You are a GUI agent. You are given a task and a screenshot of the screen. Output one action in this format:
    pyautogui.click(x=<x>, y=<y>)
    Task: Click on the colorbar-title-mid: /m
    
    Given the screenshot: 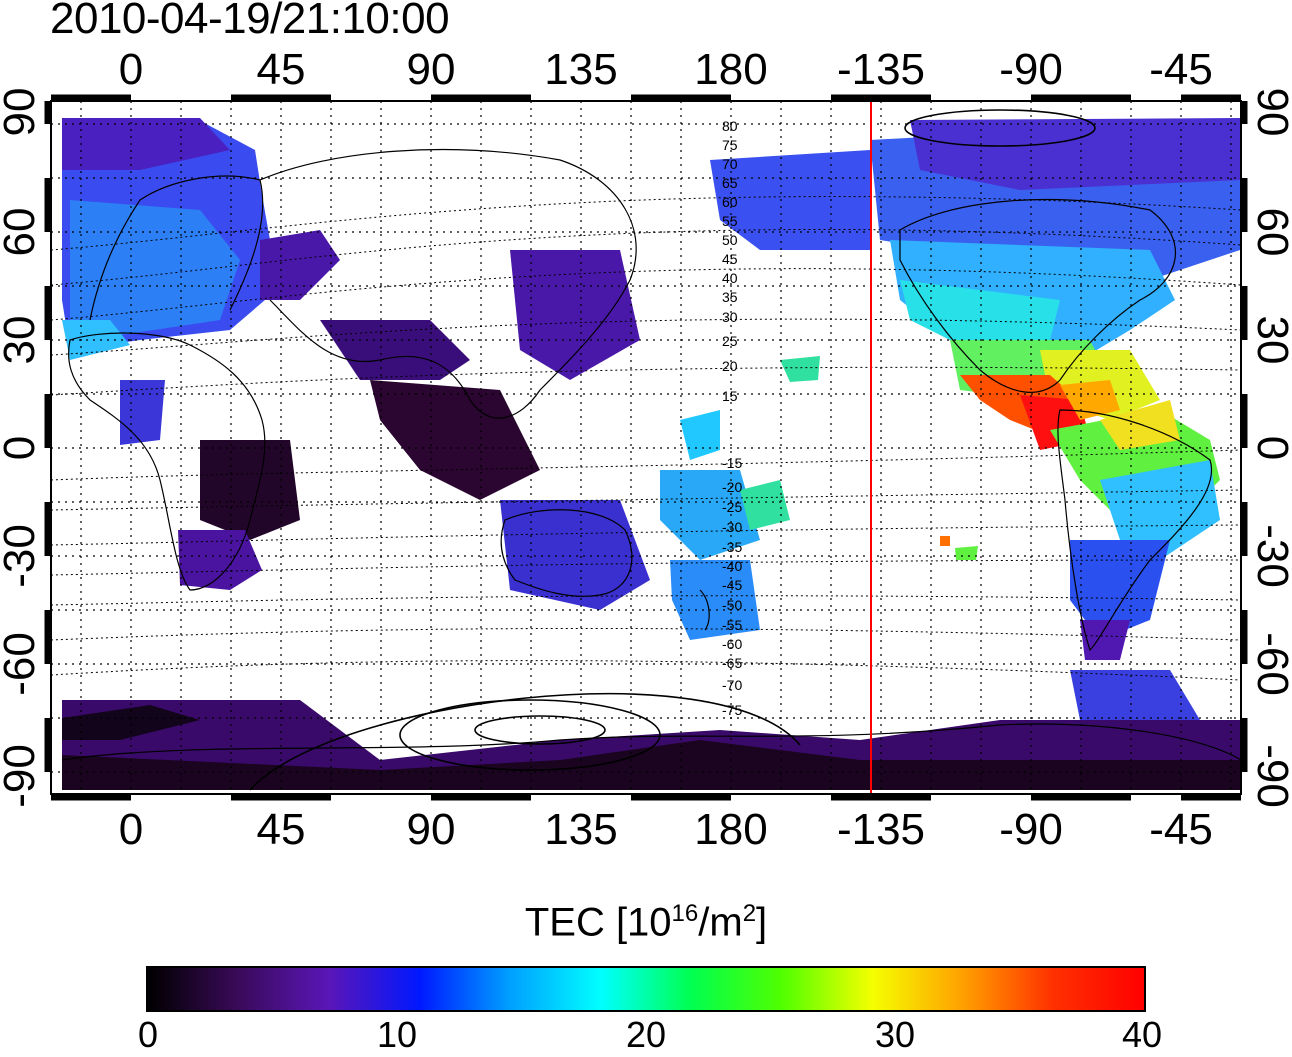 What is the action you would take?
    pyautogui.click(x=720, y=922)
    